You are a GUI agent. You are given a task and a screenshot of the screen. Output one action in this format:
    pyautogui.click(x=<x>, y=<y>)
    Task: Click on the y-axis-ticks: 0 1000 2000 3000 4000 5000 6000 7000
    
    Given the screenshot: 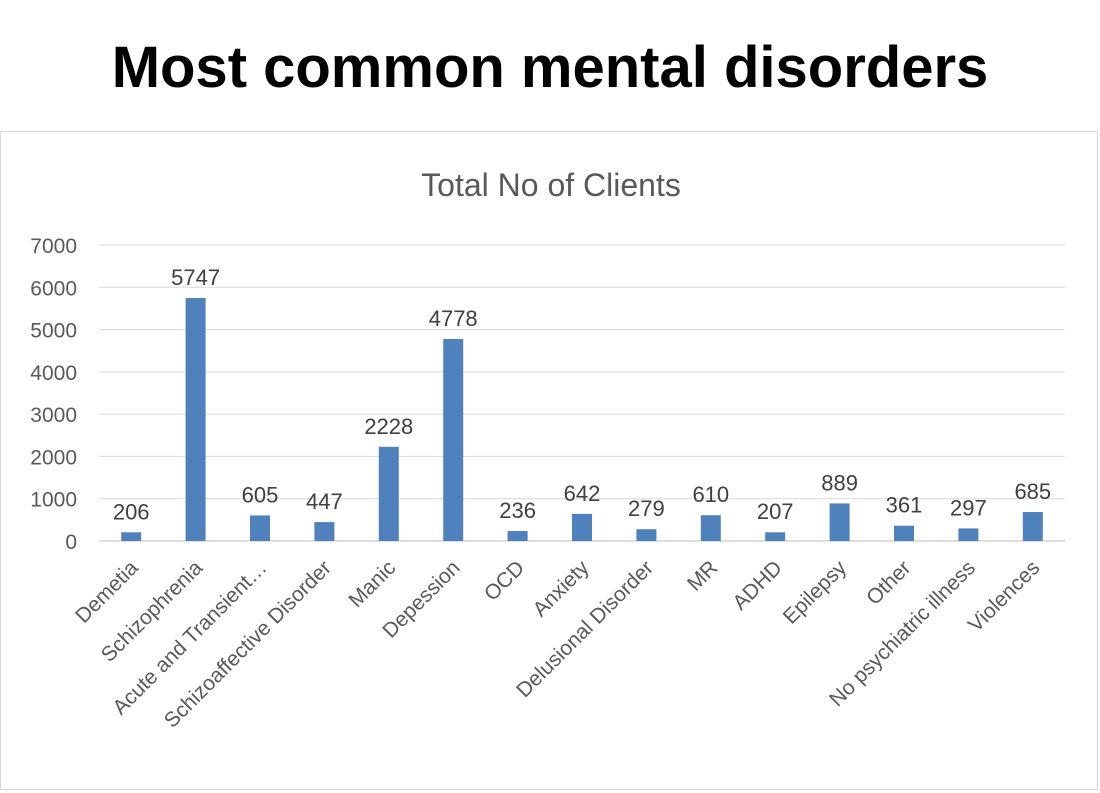 What is the action you would take?
    pyautogui.click(x=53, y=394)
    